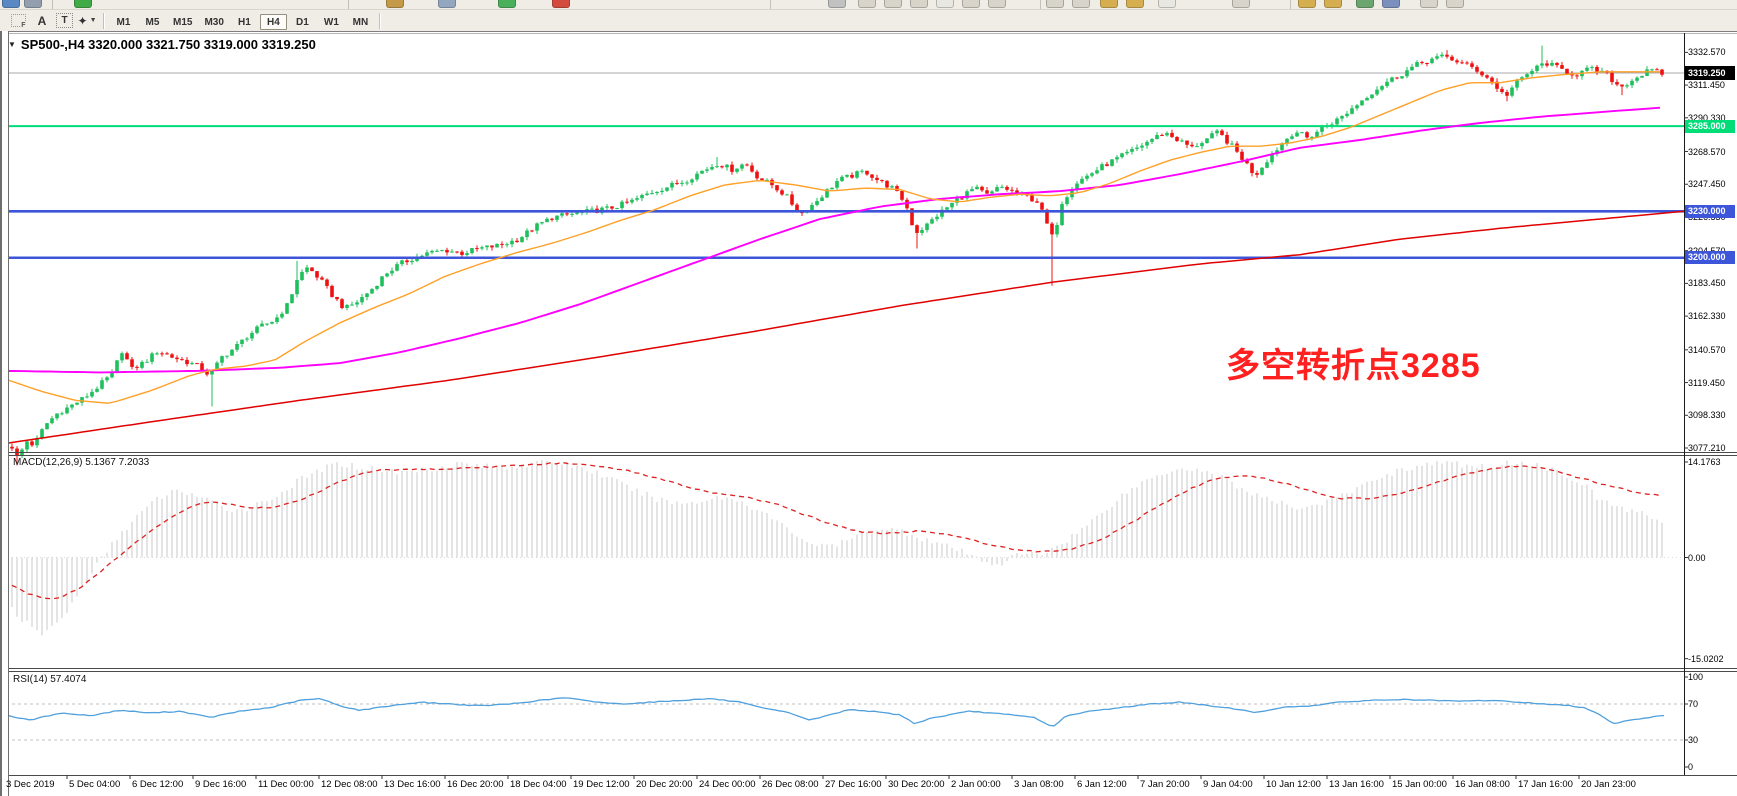 The height and width of the screenshot is (796, 1737). What do you see at coordinates (1356, 784) in the screenshot?
I see `time-axis-label: 13 Jan 16:00` at bounding box center [1356, 784].